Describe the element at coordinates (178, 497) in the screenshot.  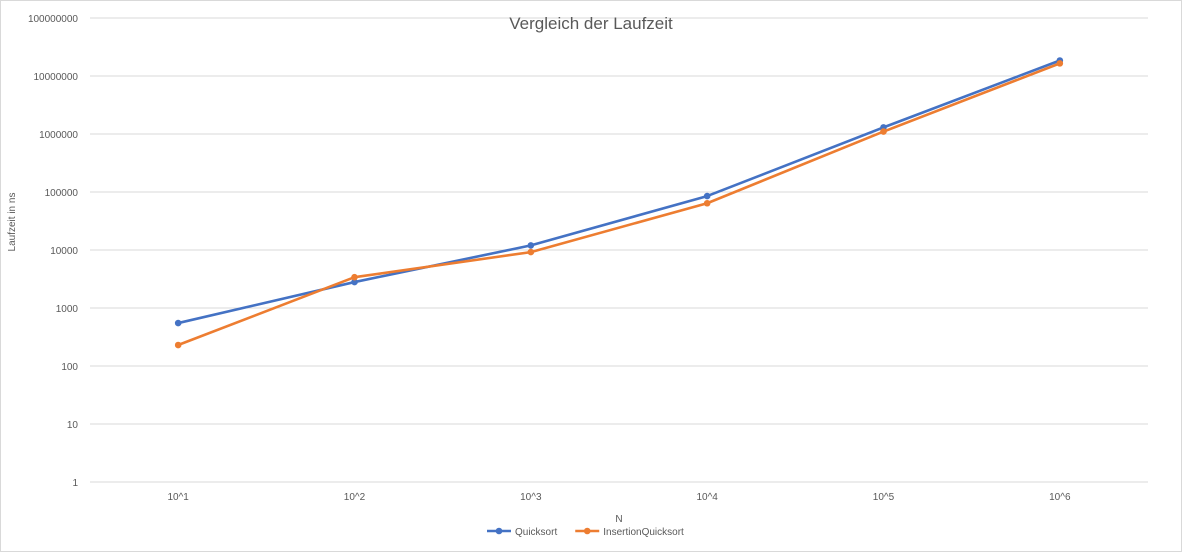
I see `x-tick-label: 10^1` at that location.